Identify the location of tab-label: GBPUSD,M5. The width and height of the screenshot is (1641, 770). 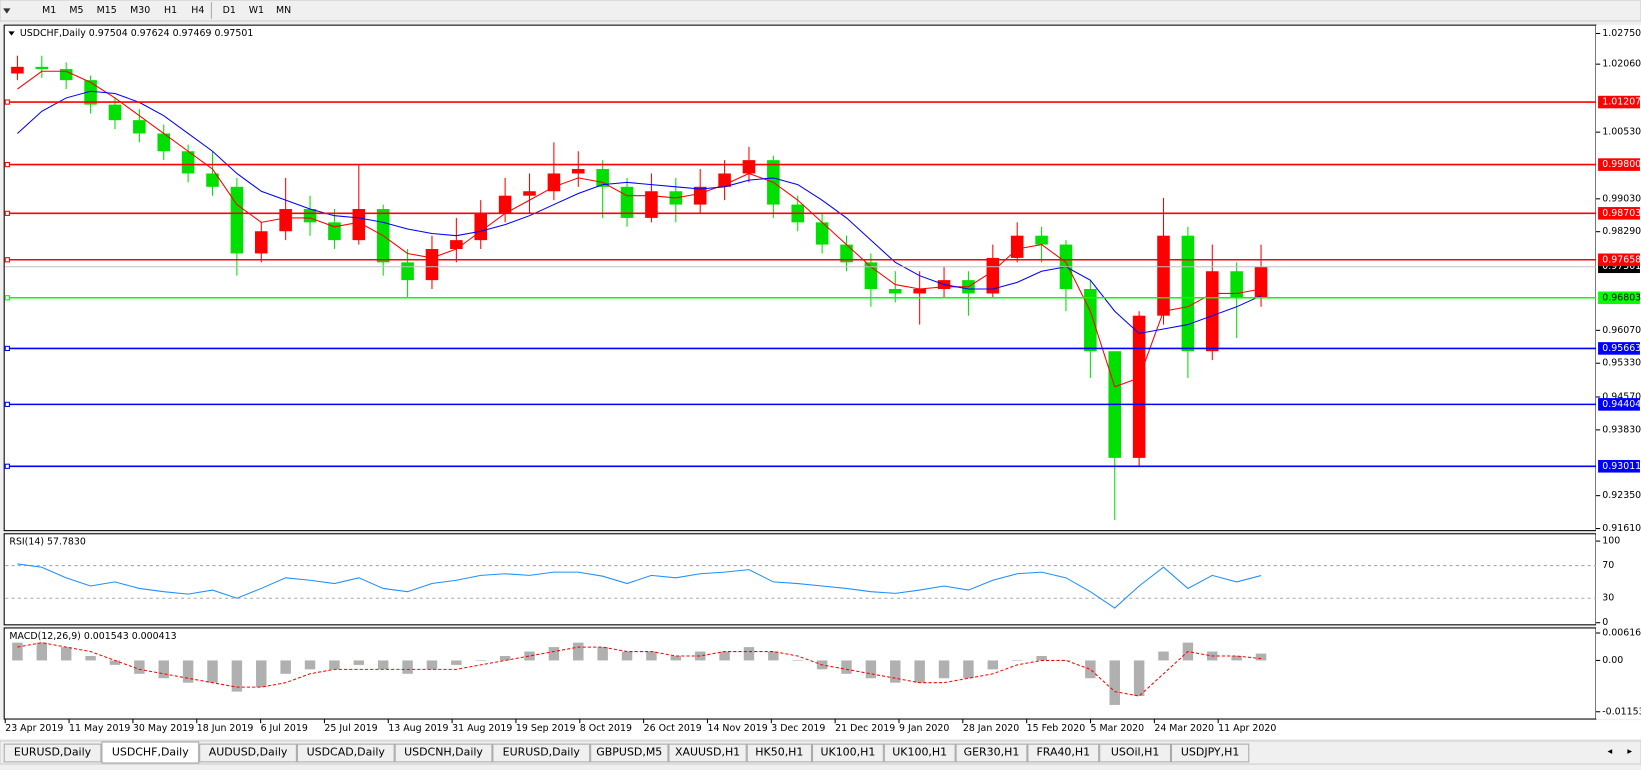
(629, 751).